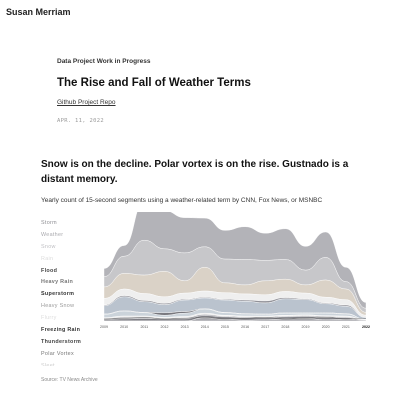 This screenshot has width=400, height=400. I want to click on x-tick-label: 2012, so click(164, 327).